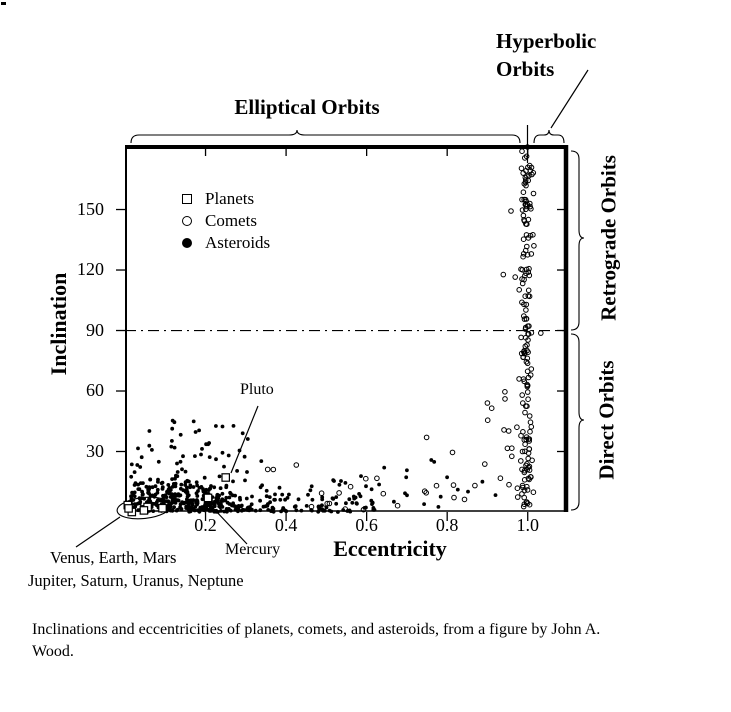 The image size is (731, 712). Describe the element at coordinates (366, 525) in the screenshot. I see `x-tick-label: 0.6` at that location.